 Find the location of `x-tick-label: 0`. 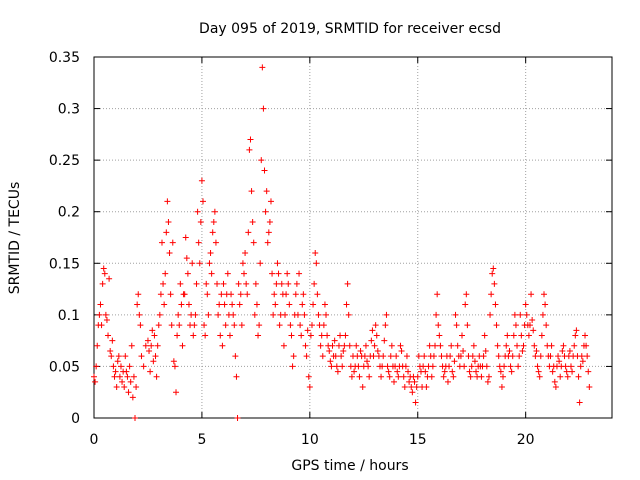

x-tick-label: 0 is located at coordinates (94, 440).